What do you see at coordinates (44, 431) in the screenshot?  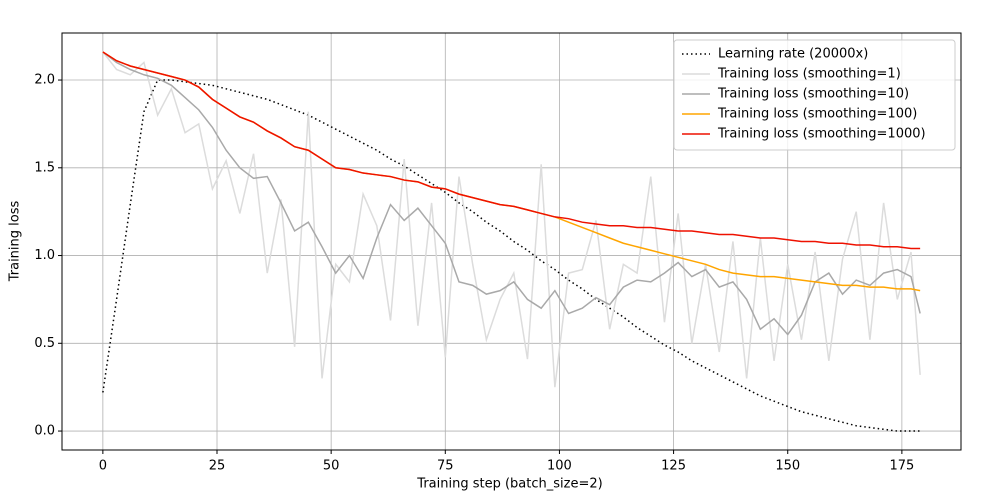 I see `y-tick-label: 0.0` at bounding box center [44, 431].